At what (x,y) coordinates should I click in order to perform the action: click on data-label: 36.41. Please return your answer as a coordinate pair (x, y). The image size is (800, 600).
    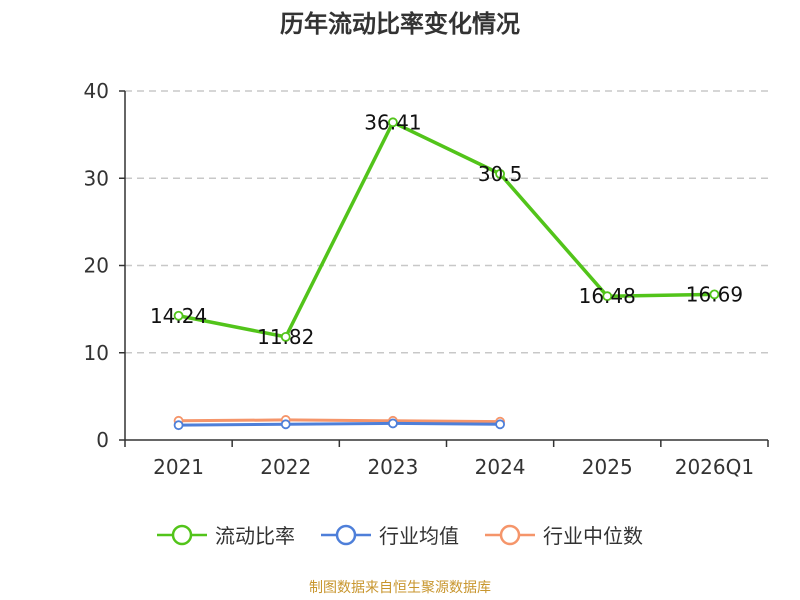
    Looking at the image, I should click on (392, 122).